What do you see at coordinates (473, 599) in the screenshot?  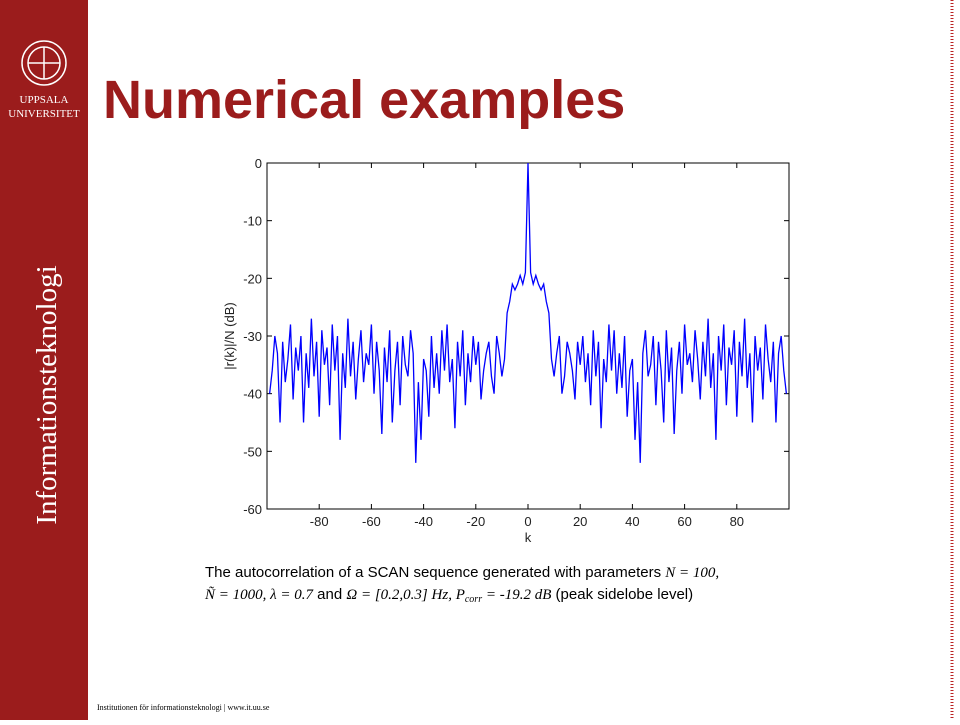 I see `caption-subscript: corr` at bounding box center [473, 599].